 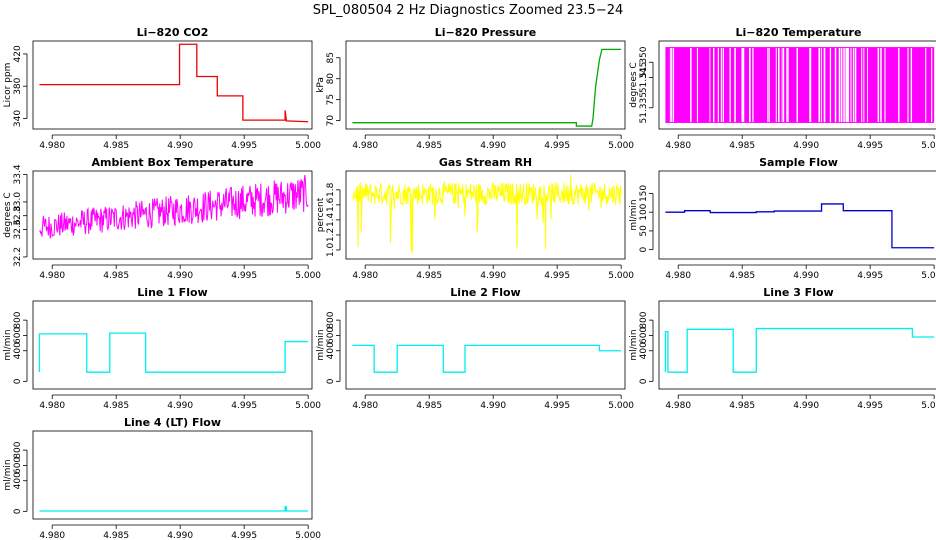 What do you see at coordinates (485, 162) in the screenshot?
I see `panel-title: Gas Stream RH` at bounding box center [485, 162].